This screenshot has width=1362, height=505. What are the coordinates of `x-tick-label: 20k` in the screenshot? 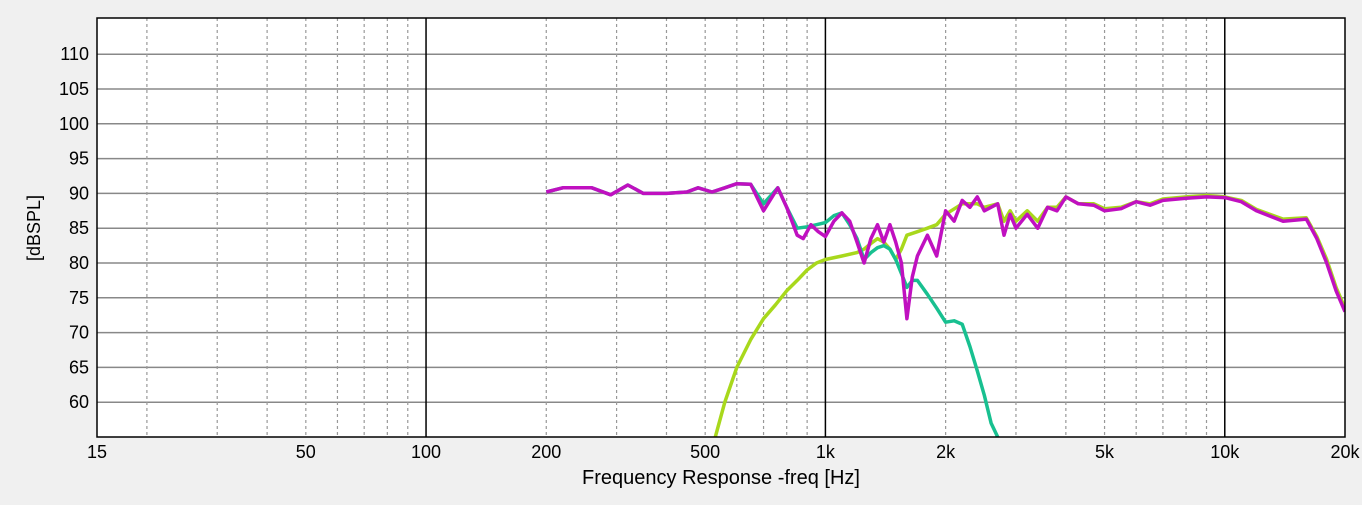 It's located at (1345, 452).